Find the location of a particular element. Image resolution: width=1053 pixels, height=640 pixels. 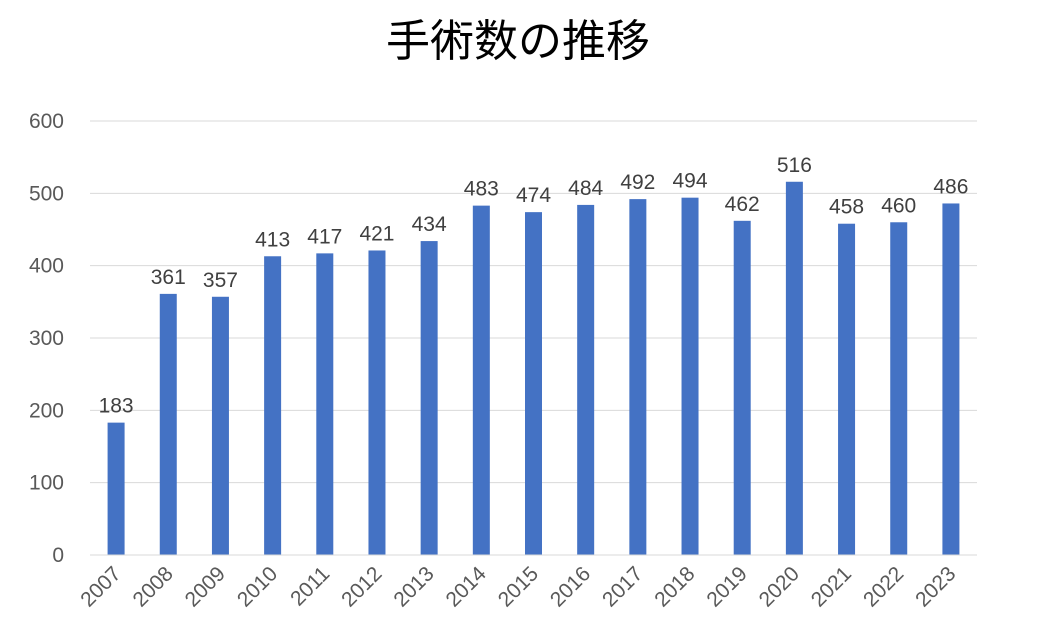

data-label: 183 is located at coordinates (116, 406).